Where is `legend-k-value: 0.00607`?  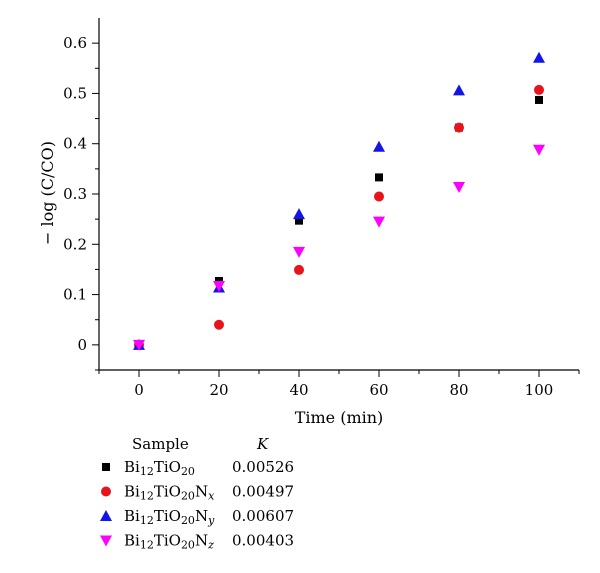 legend-k-value: 0.00607 is located at coordinates (263, 516).